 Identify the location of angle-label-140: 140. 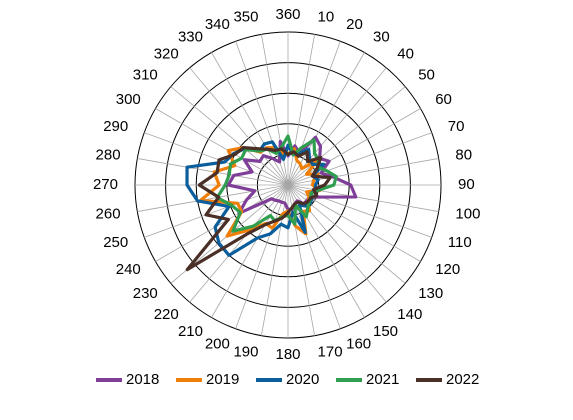
(409, 314).